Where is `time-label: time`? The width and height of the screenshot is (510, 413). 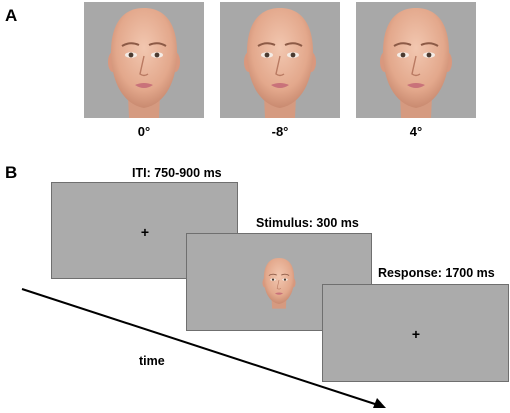 time-label: time is located at coordinates (152, 361).